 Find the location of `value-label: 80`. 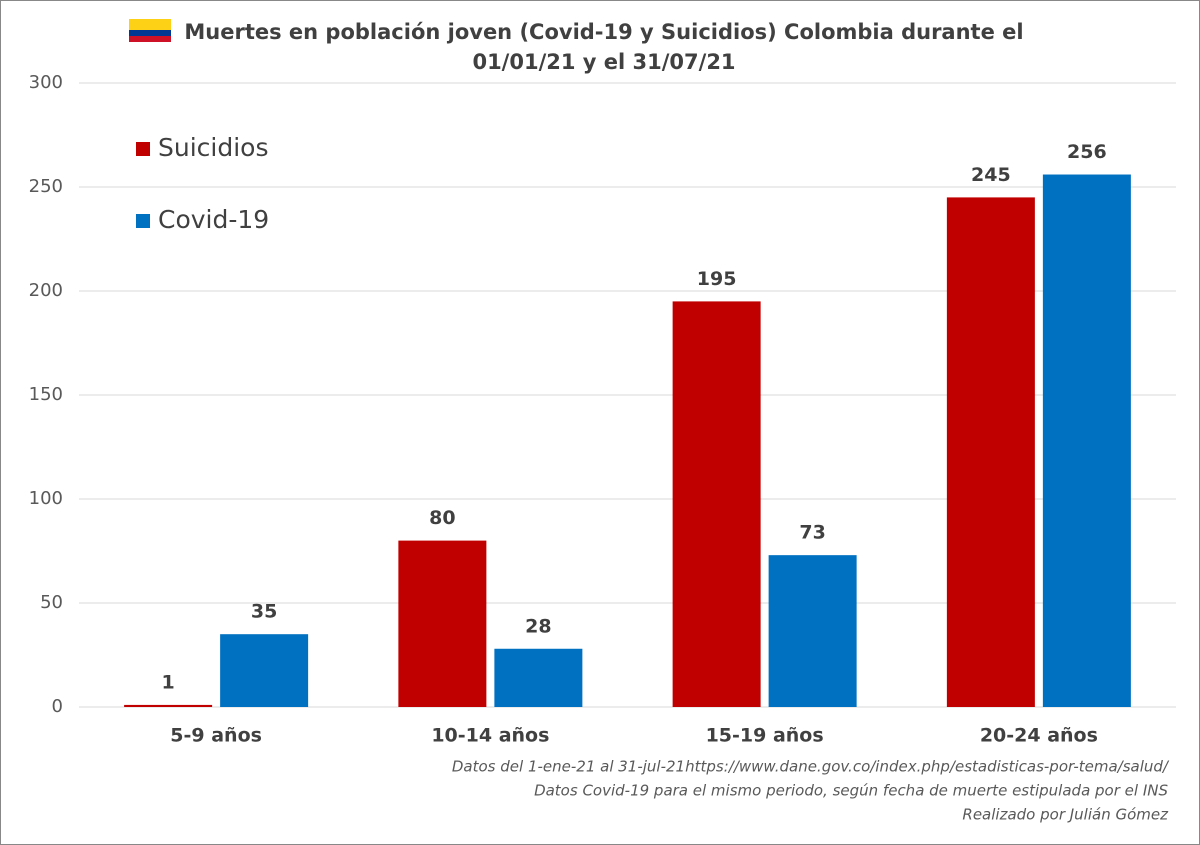

value-label: 80 is located at coordinates (442, 518).